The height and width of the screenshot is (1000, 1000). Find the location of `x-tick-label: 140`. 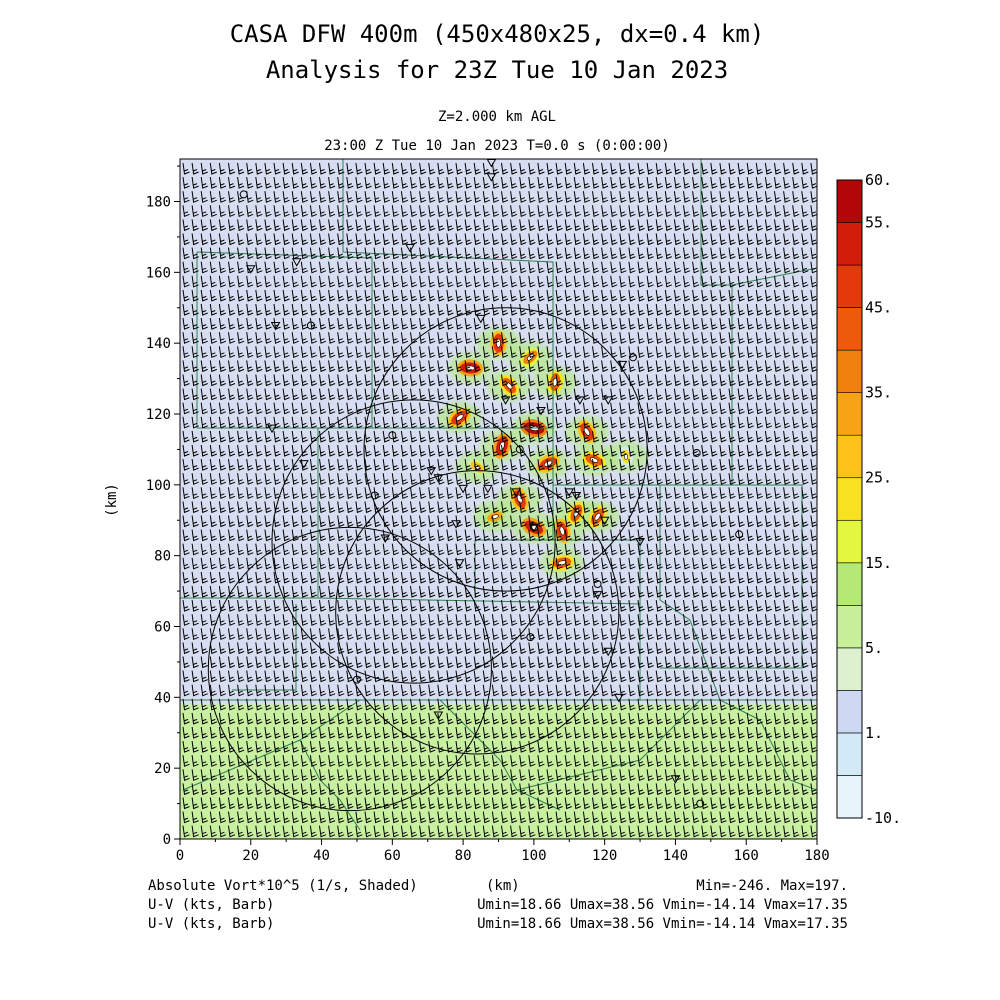

x-tick-label: 140 is located at coordinates (675, 856).